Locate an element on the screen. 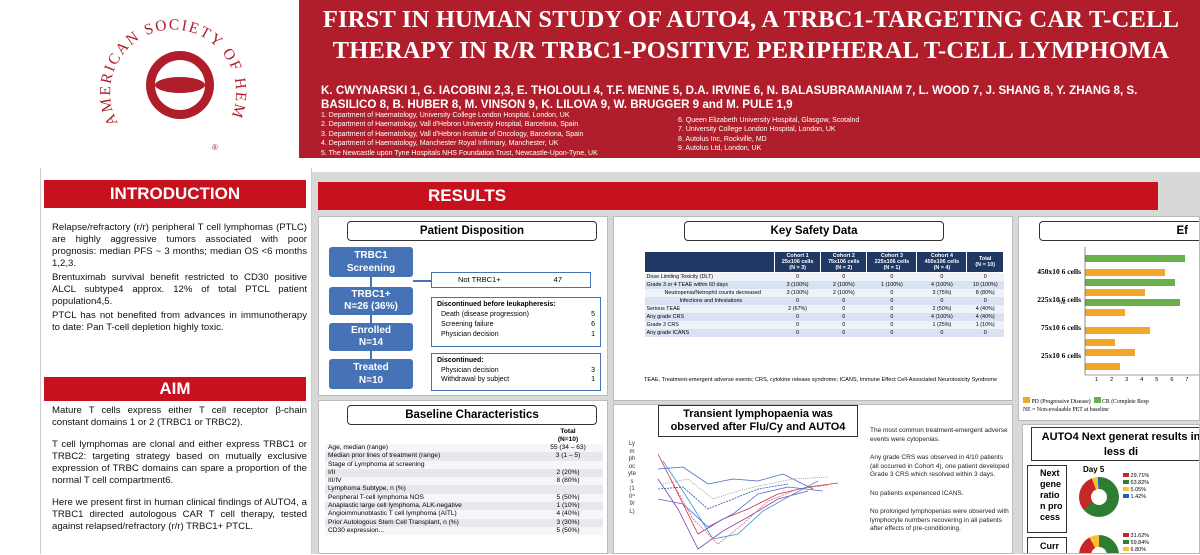 The height and width of the screenshot is (555, 1200). pie-chart-day5 is located at coordinates (1099, 497).